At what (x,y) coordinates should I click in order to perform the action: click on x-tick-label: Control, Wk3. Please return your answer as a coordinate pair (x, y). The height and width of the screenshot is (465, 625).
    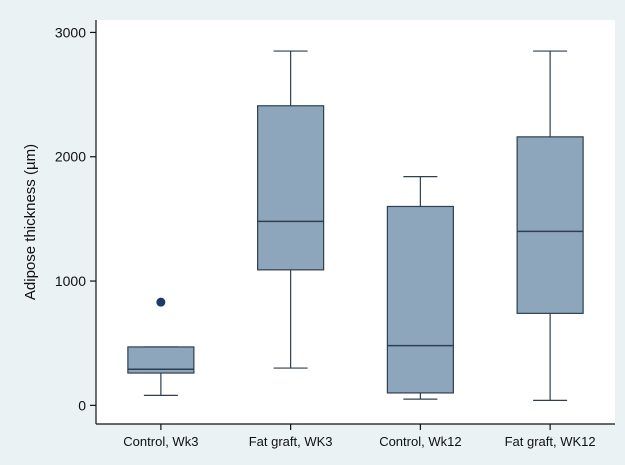
    Looking at the image, I should click on (160, 441).